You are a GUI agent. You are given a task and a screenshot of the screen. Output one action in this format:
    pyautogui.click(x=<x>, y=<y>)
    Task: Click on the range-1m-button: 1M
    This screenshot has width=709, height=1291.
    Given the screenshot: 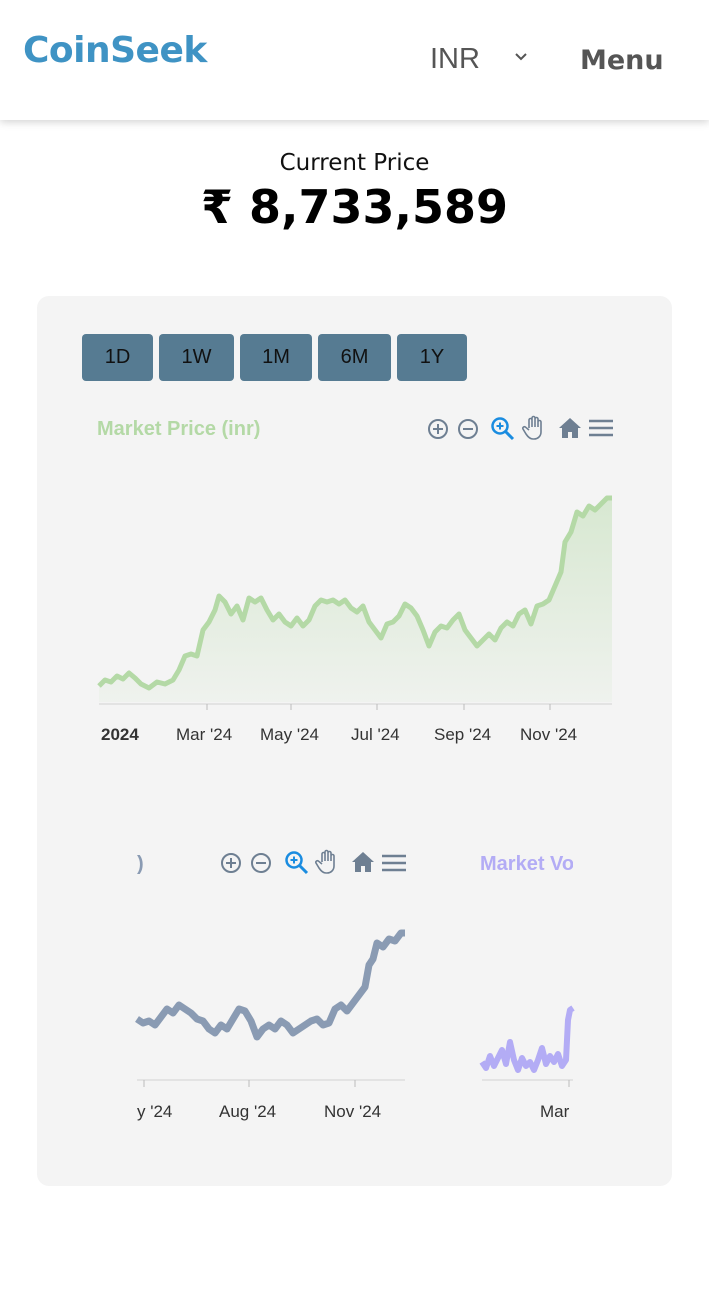 What is the action you would take?
    pyautogui.click(x=276, y=357)
    